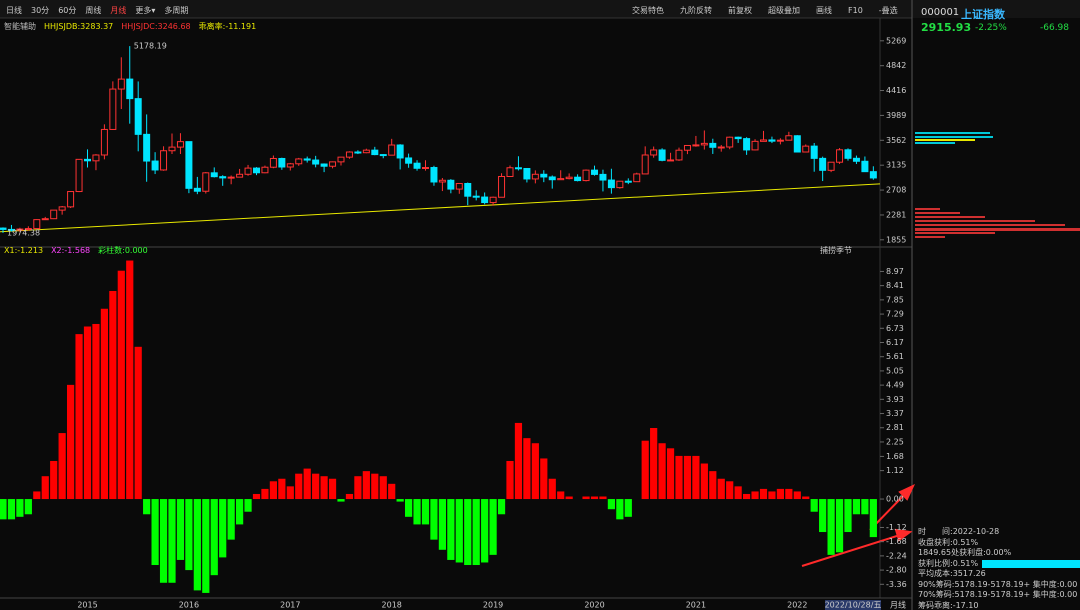 The height and width of the screenshot is (610, 1080). What do you see at coordinates (93, 10) in the screenshot?
I see `toolbar-button: 周线` at bounding box center [93, 10].